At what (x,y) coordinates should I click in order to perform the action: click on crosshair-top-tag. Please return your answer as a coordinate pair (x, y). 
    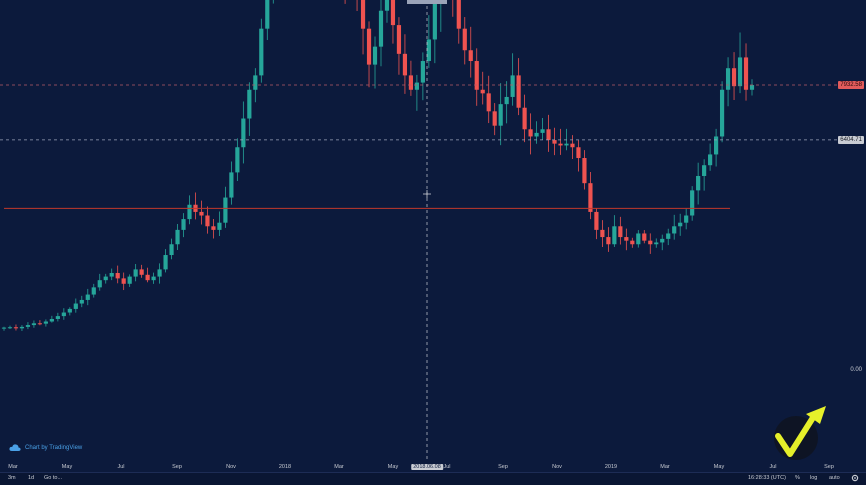
    Looking at the image, I should click on (427, 2).